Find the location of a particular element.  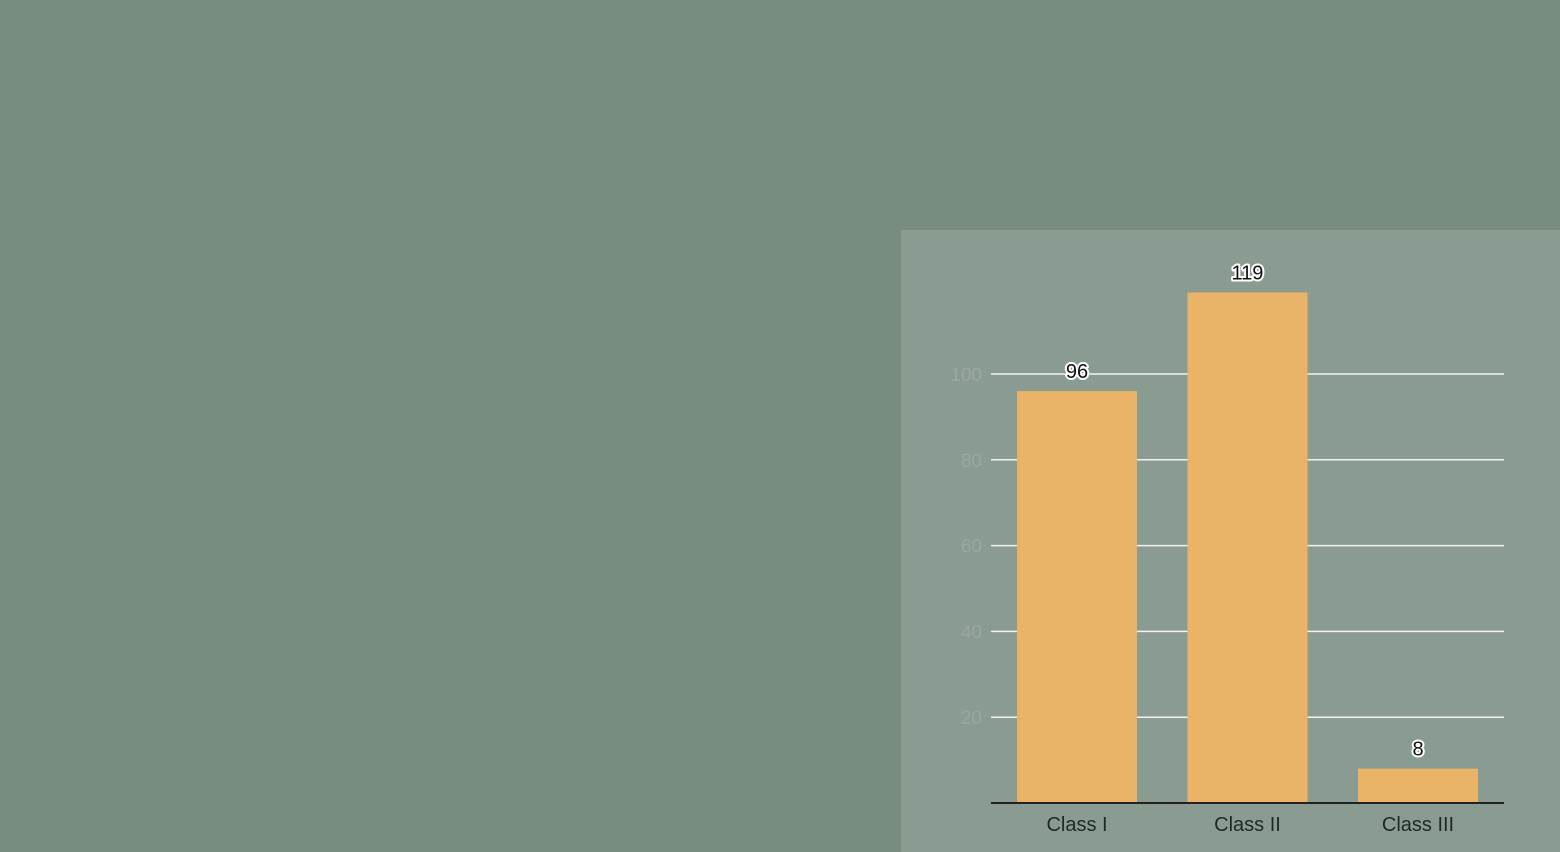

x-tick-label-class-iii: Class III is located at coordinates (1418, 825).